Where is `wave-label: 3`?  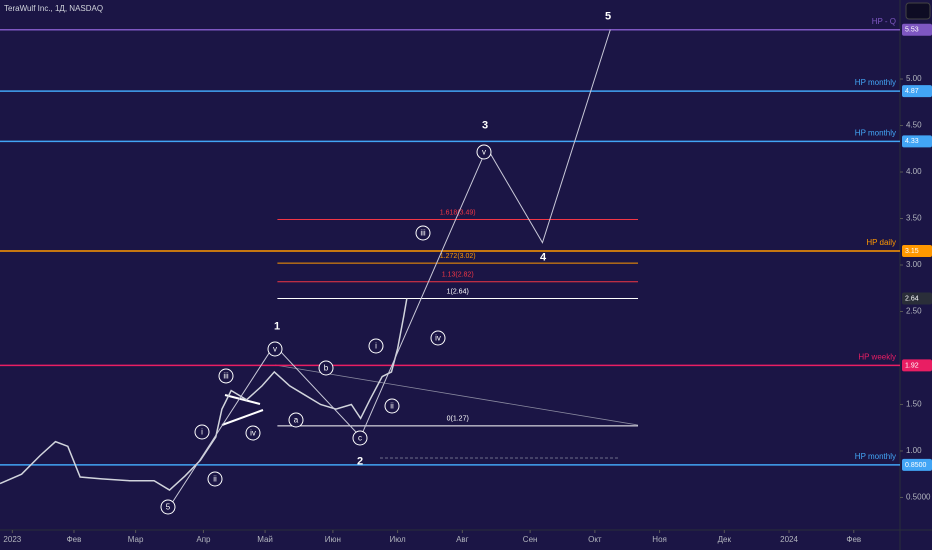
wave-label: 3 is located at coordinates (485, 125).